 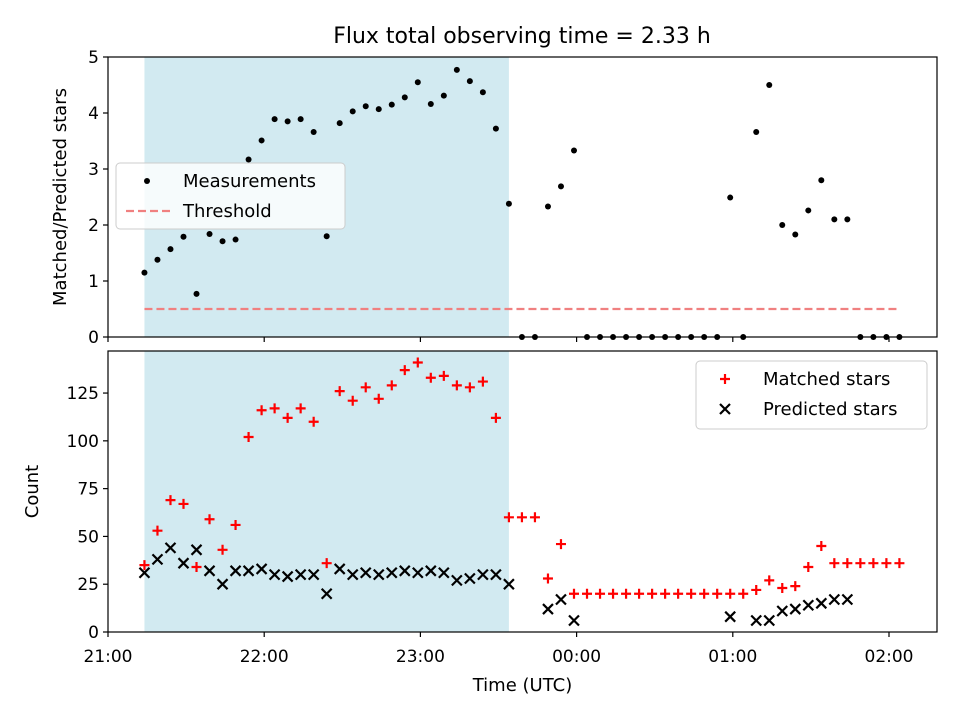 I want to click on y-tick-label: 125, so click(x=83, y=394).